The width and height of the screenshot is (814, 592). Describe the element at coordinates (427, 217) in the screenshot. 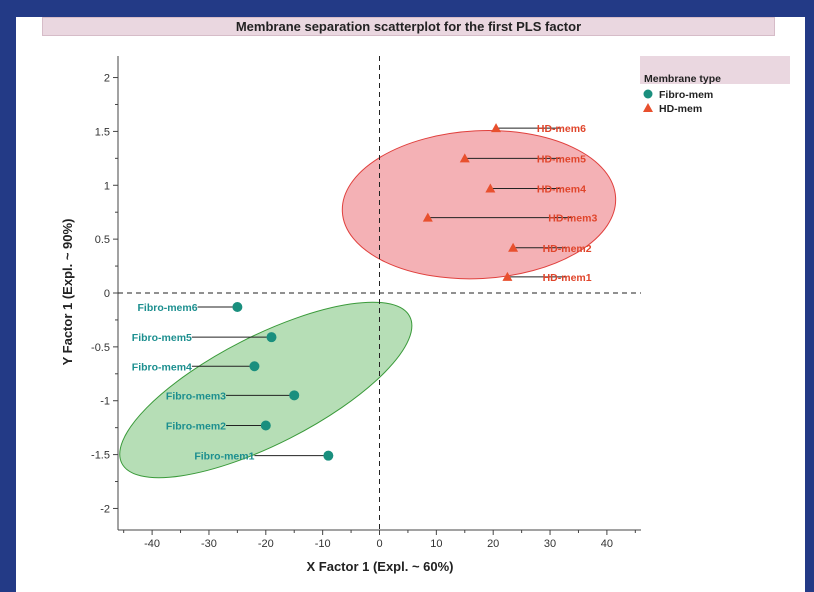

I see `data-point-hd-mem3` at that location.